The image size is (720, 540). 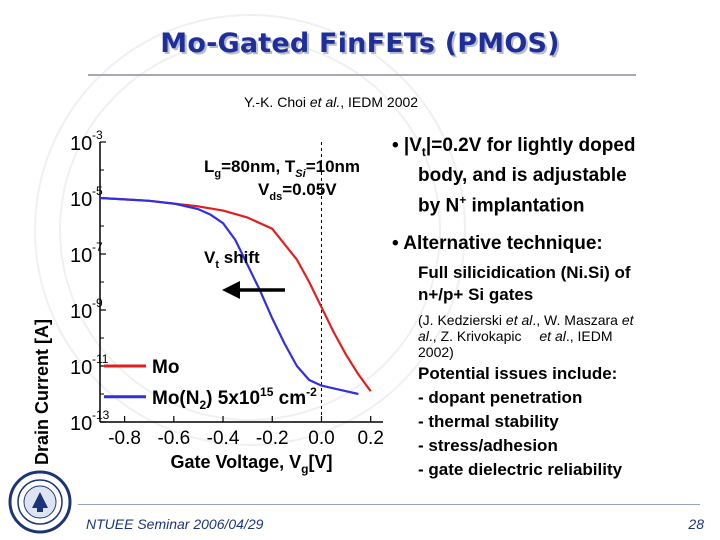 I want to click on issue-item: - dopant penetration, so click(x=500, y=397).